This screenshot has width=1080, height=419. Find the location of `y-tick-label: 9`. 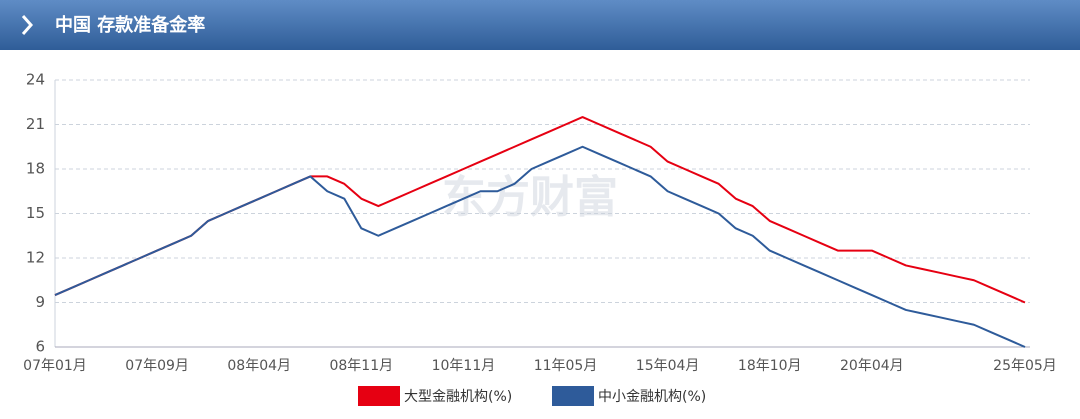

y-tick-label: 9 is located at coordinates (40, 302).